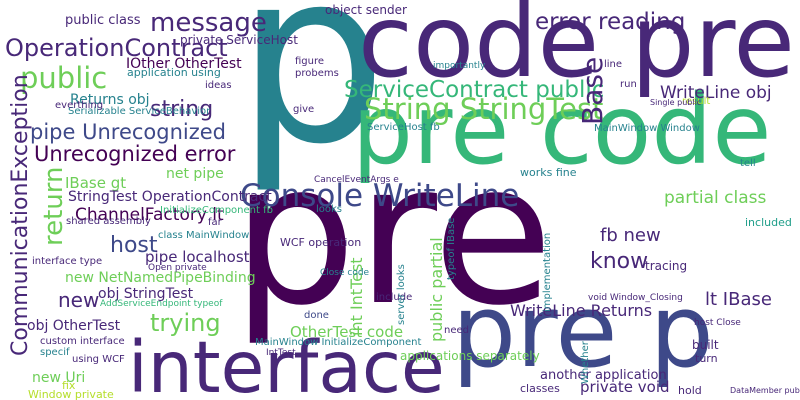 This screenshot has height=400, width=800. I want to click on word: error reading, so click(610, 22).